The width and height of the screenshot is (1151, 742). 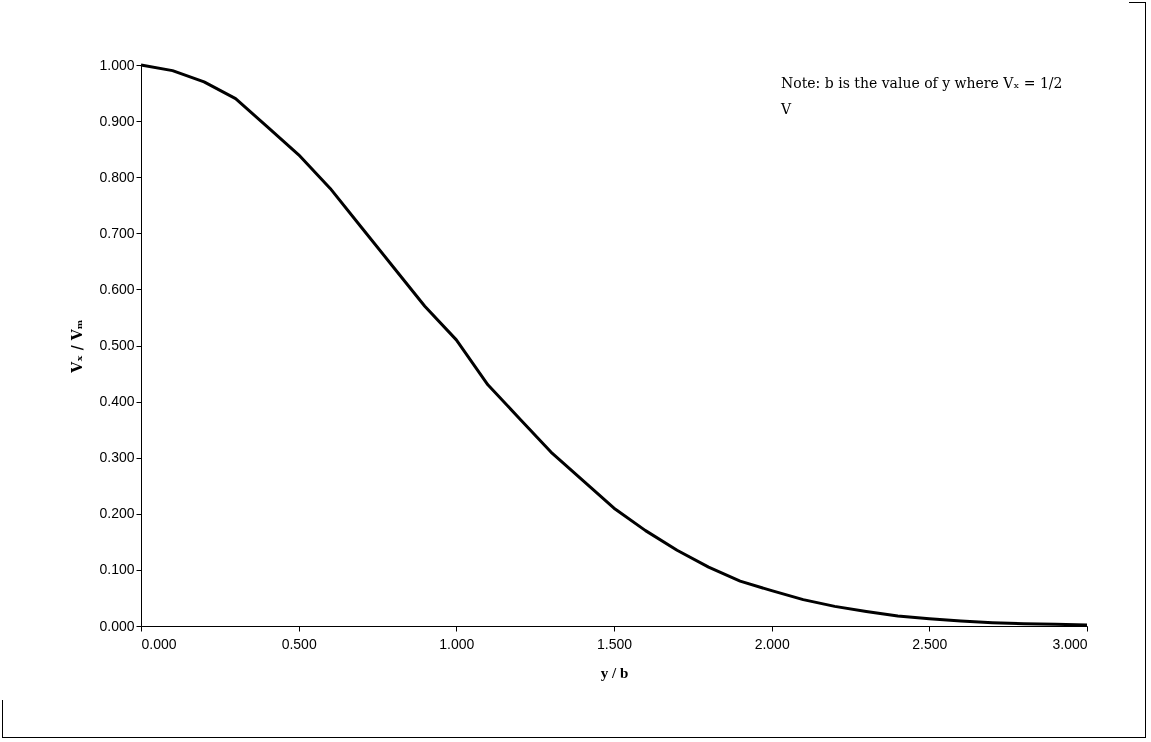 I want to click on x-tick-label: 0.500, so click(x=299, y=643).